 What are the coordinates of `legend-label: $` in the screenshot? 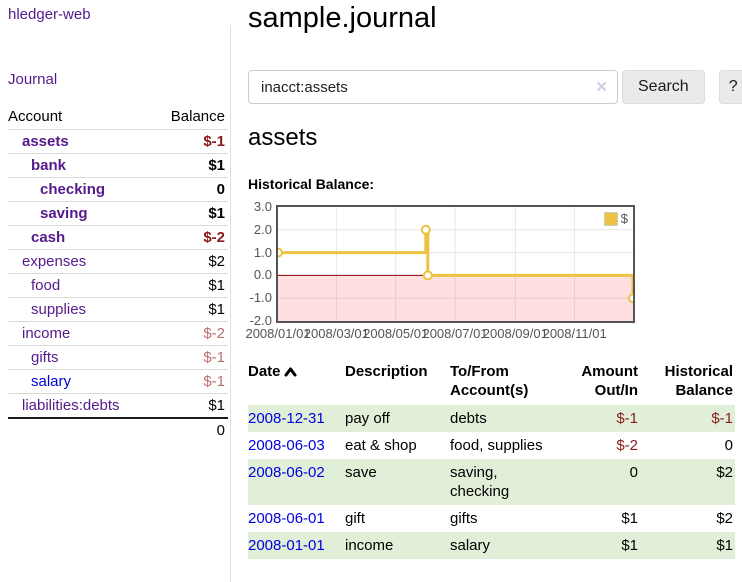 It's located at (624, 218).